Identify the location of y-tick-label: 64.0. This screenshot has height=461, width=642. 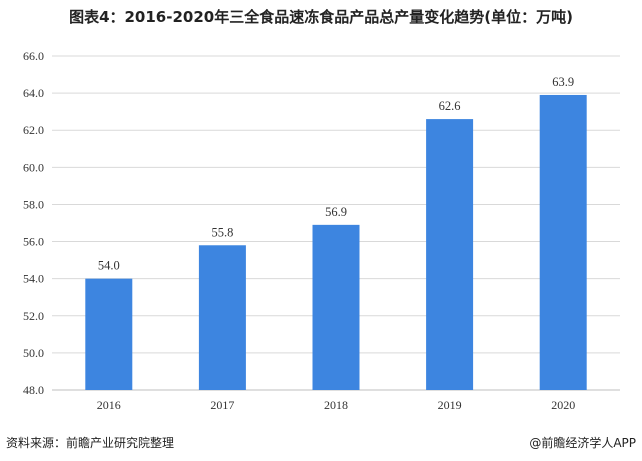
(33, 93).